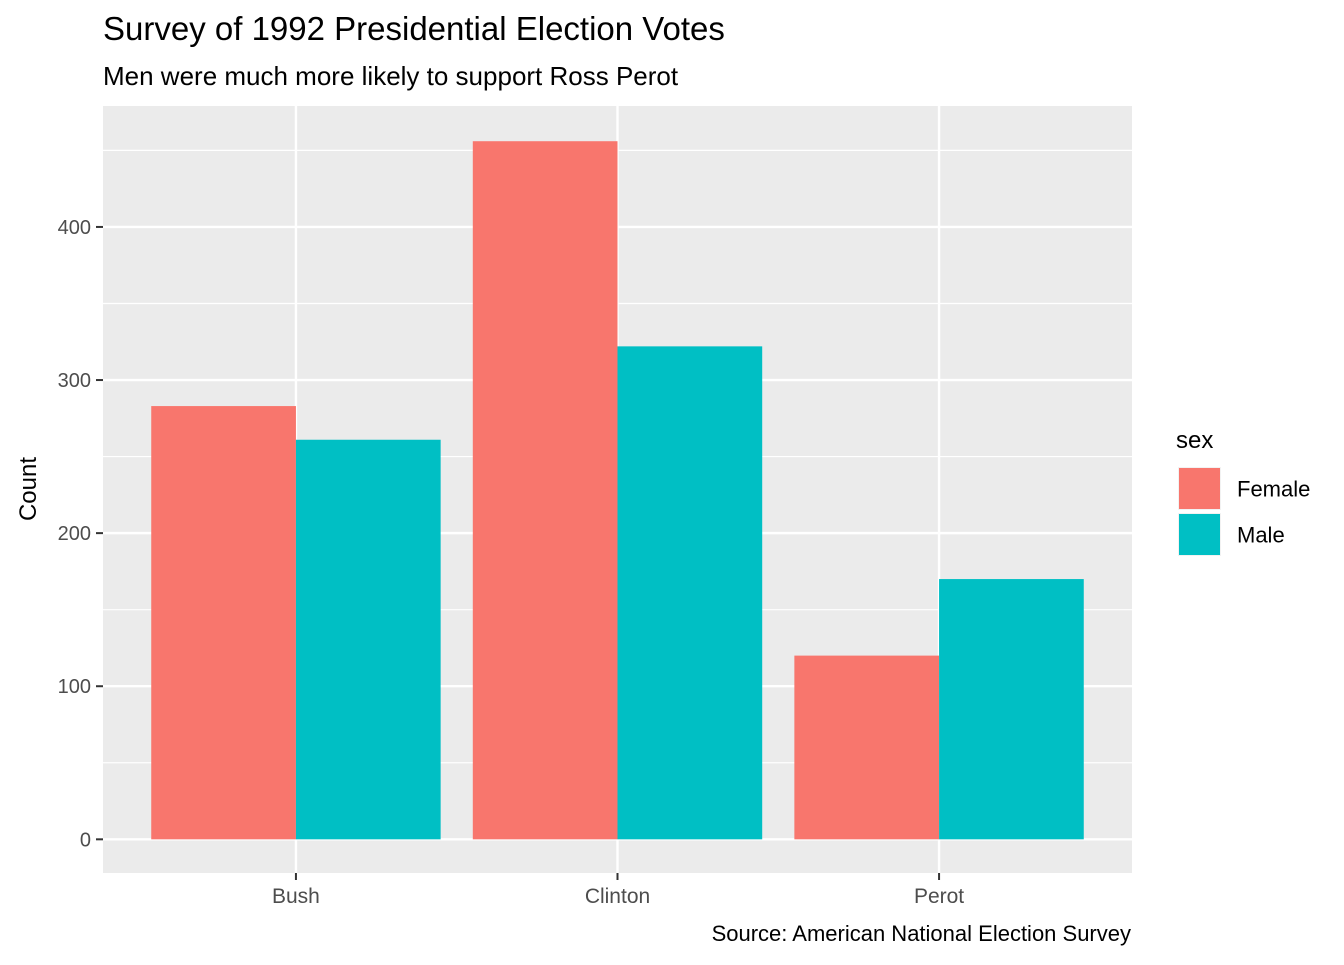 Image resolution: width=1344 pixels, height=965 pixels. Describe the element at coordinates (1199, 488) in the screenshot. I see `legend-swatch-female` at that location.